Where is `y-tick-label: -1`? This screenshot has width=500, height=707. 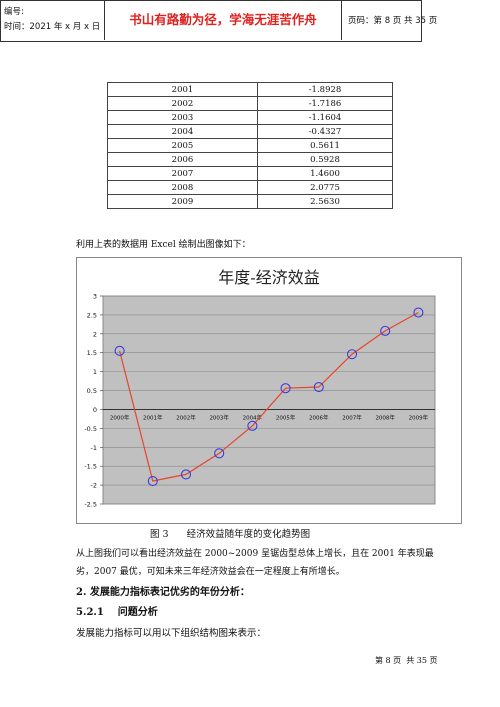
y-tick-label: -1 is located at coordinates (94, 448).